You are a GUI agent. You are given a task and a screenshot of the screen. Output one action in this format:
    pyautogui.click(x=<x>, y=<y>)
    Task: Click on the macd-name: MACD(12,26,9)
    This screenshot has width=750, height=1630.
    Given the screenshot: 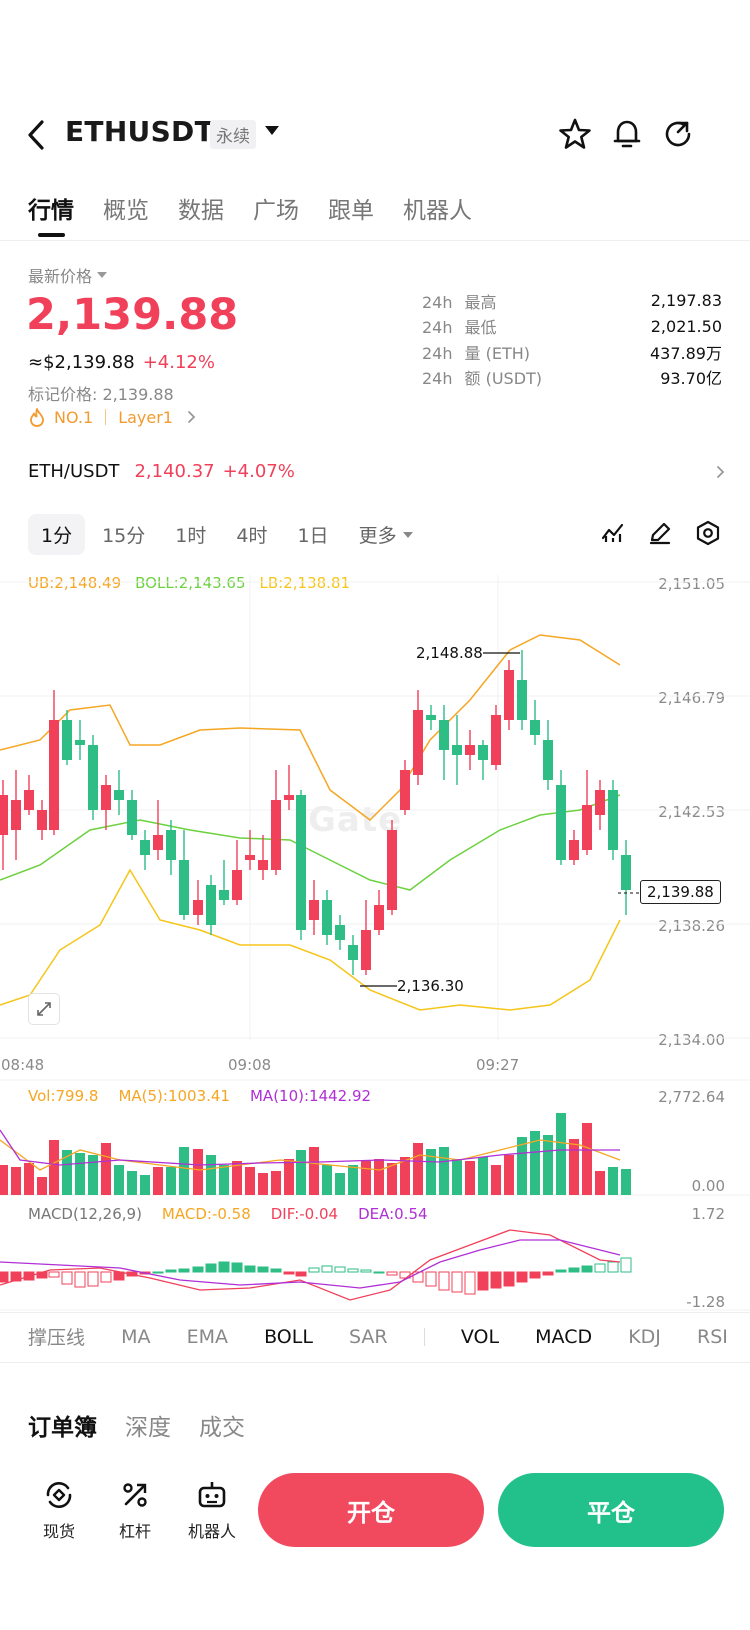 What is the action you would take?
    pyautogui.click(x=85, y=1214)
    